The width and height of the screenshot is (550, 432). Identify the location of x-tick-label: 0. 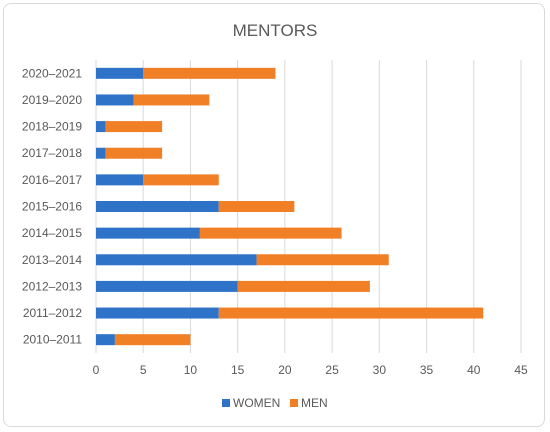
(96, 370).